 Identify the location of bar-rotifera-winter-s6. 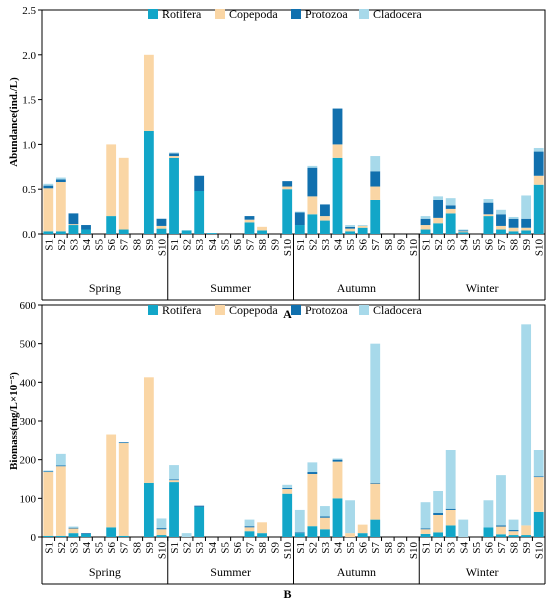
(488, 225).